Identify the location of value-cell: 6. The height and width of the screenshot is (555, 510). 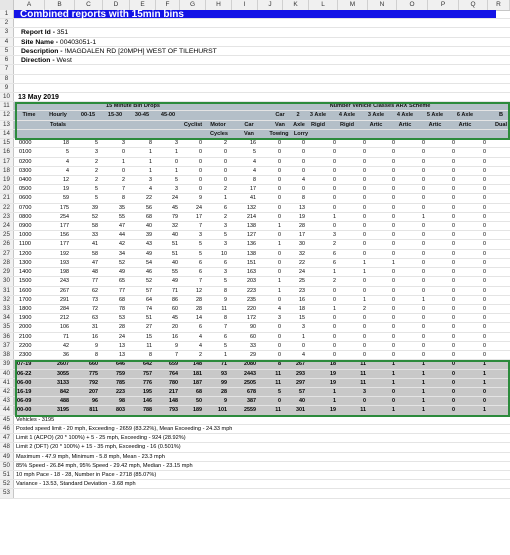
(225, 336).